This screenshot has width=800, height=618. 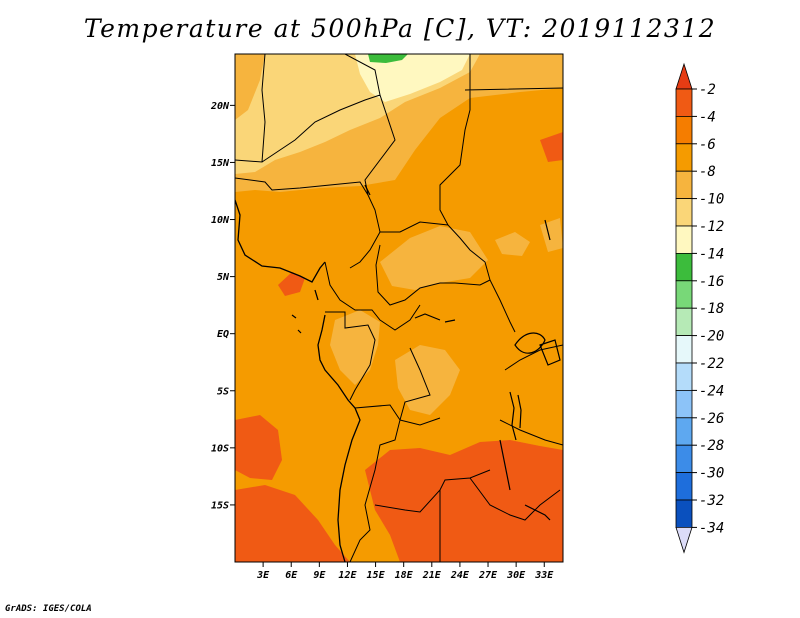 What do you see at coordinates (223, 277) in the screenshot?
I see `lat-tick-label: 5N` at bounding box center [223, 277].